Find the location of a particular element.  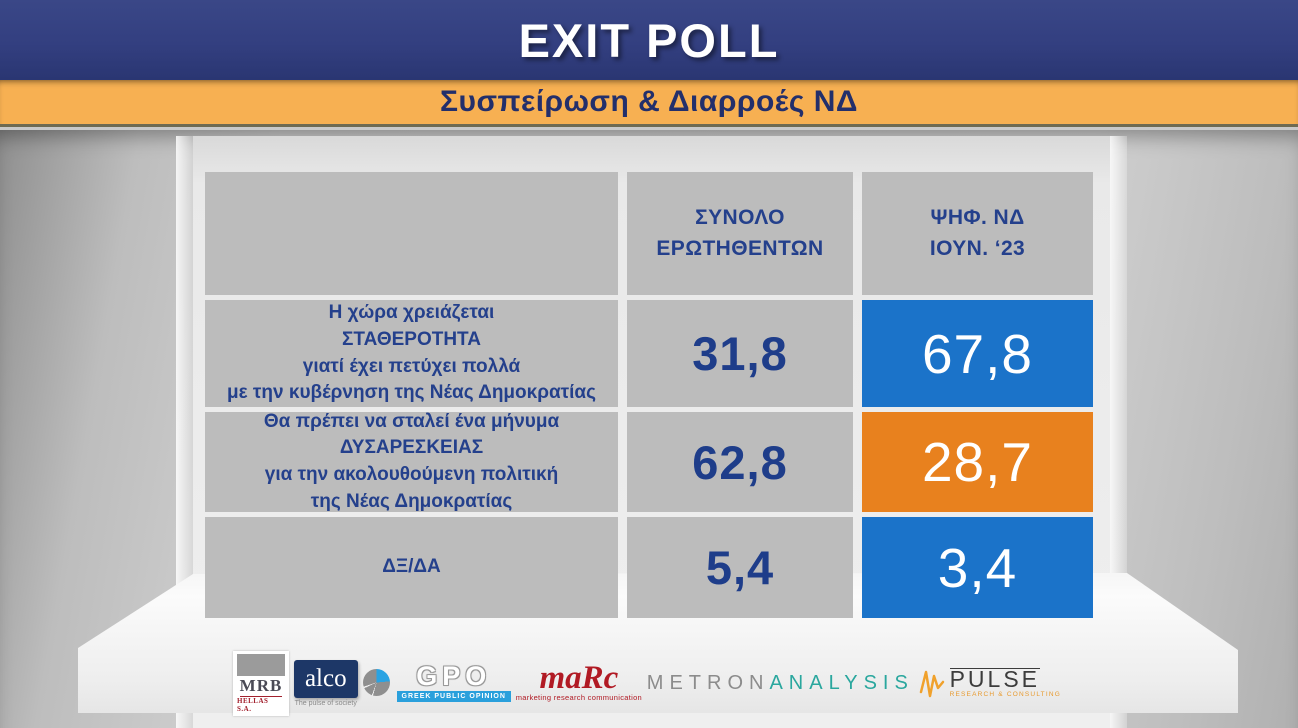

value-displeasure-nd: 28,7 is located at coordinates (977, 462).